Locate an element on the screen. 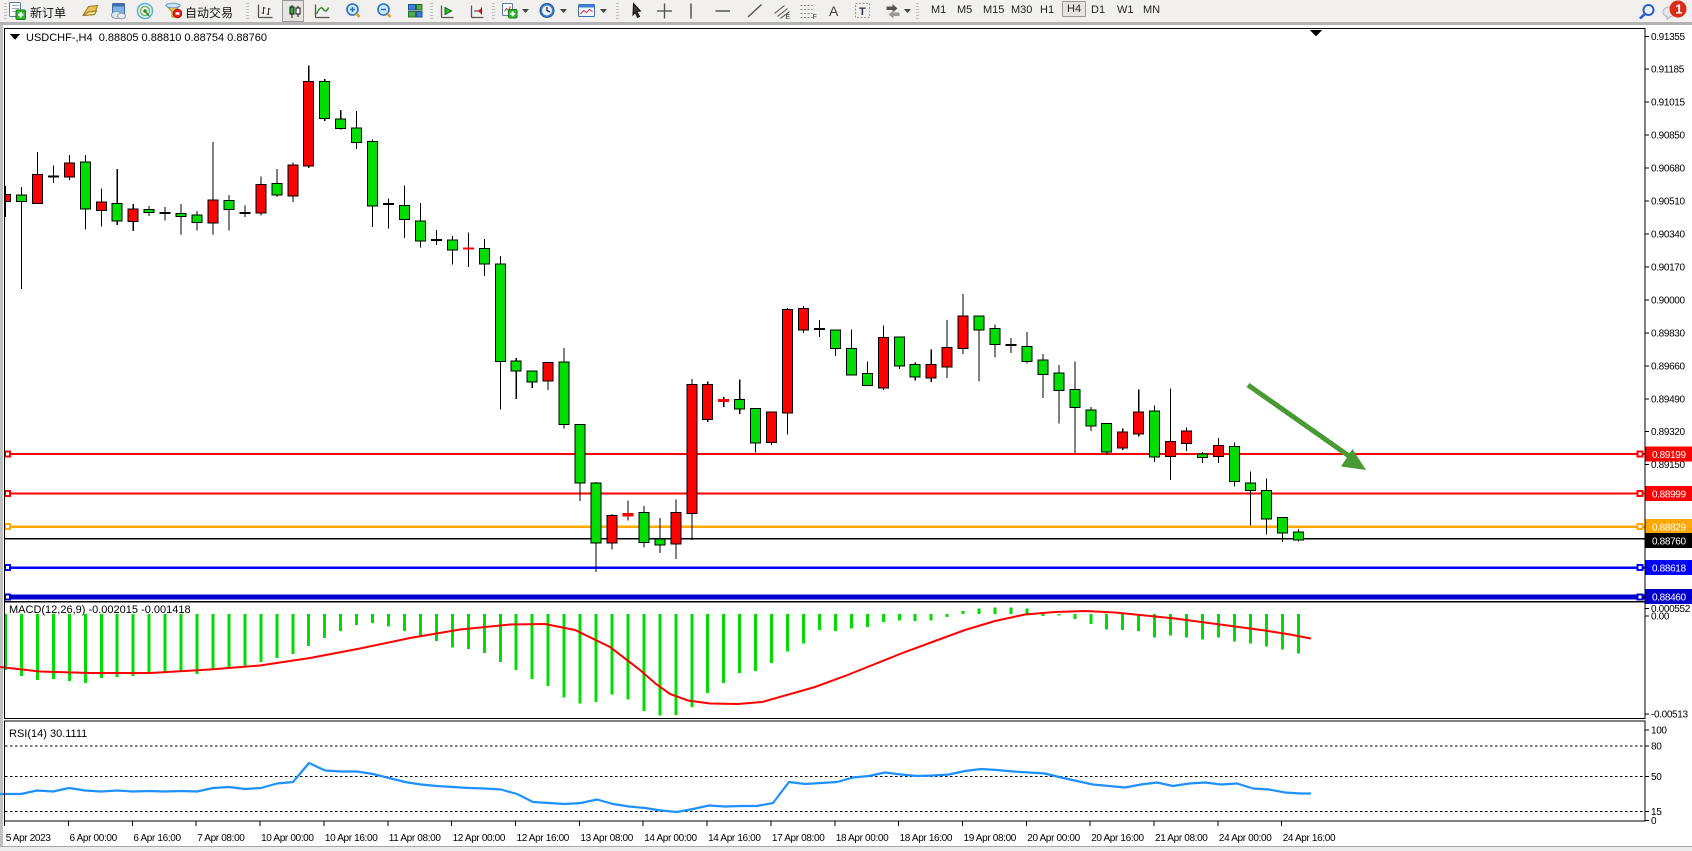 Image resolution: width=1692 pixels, height=851 pixels. svg-text: 50 is located at coordinates (1656, 777).